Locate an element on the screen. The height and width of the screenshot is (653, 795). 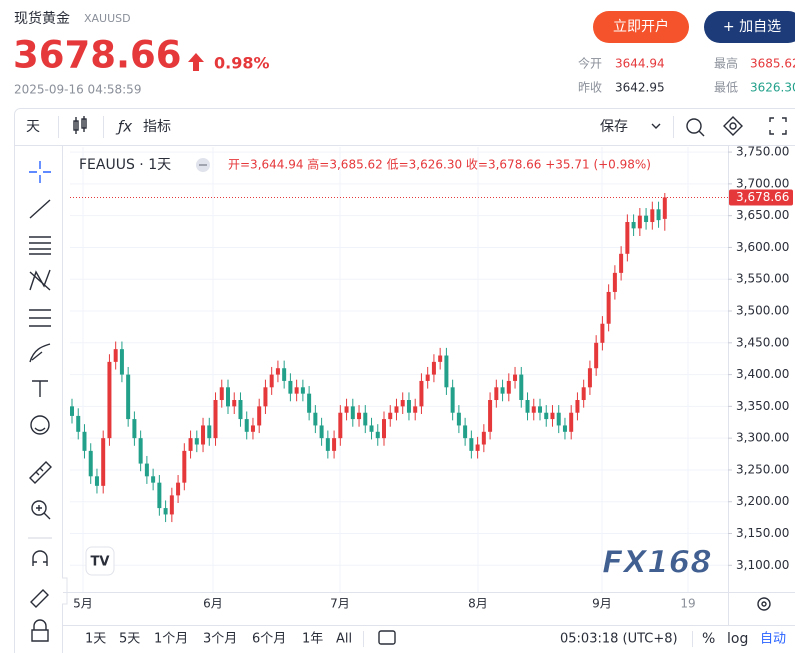
title: 现货黄金 is located at coordinates (42, 18).